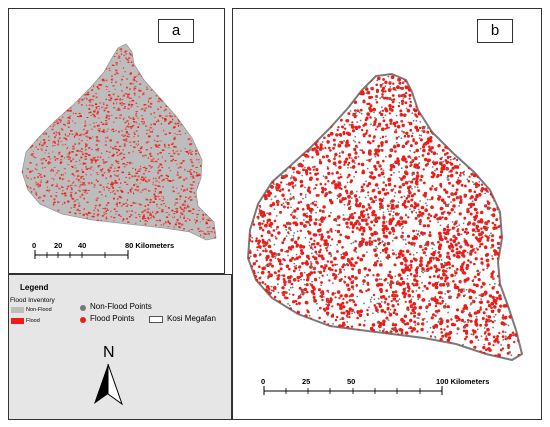 Image resolution: width=550 pixels, height=427 pixels. I want to click on scale-a-tick-0: 0, so click(34, 245).